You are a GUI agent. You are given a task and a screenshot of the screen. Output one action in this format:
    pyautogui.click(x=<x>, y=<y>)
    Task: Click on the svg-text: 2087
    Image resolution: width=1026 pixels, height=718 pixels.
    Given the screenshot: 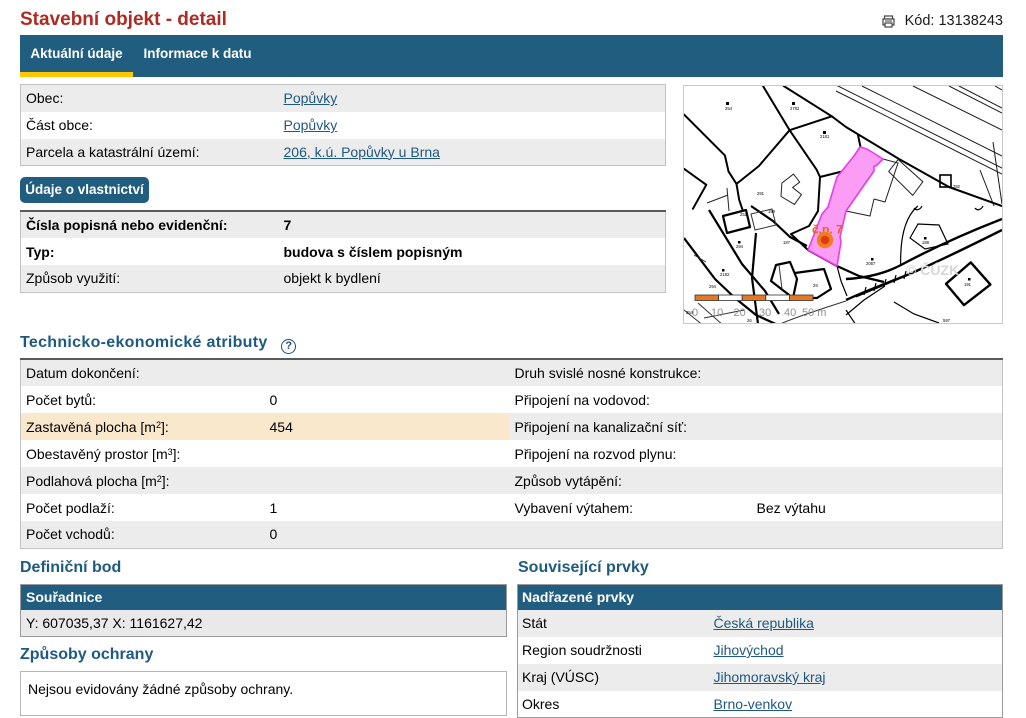 What is the action you would take?
    pyautogui.click(x=871, y=263)
    